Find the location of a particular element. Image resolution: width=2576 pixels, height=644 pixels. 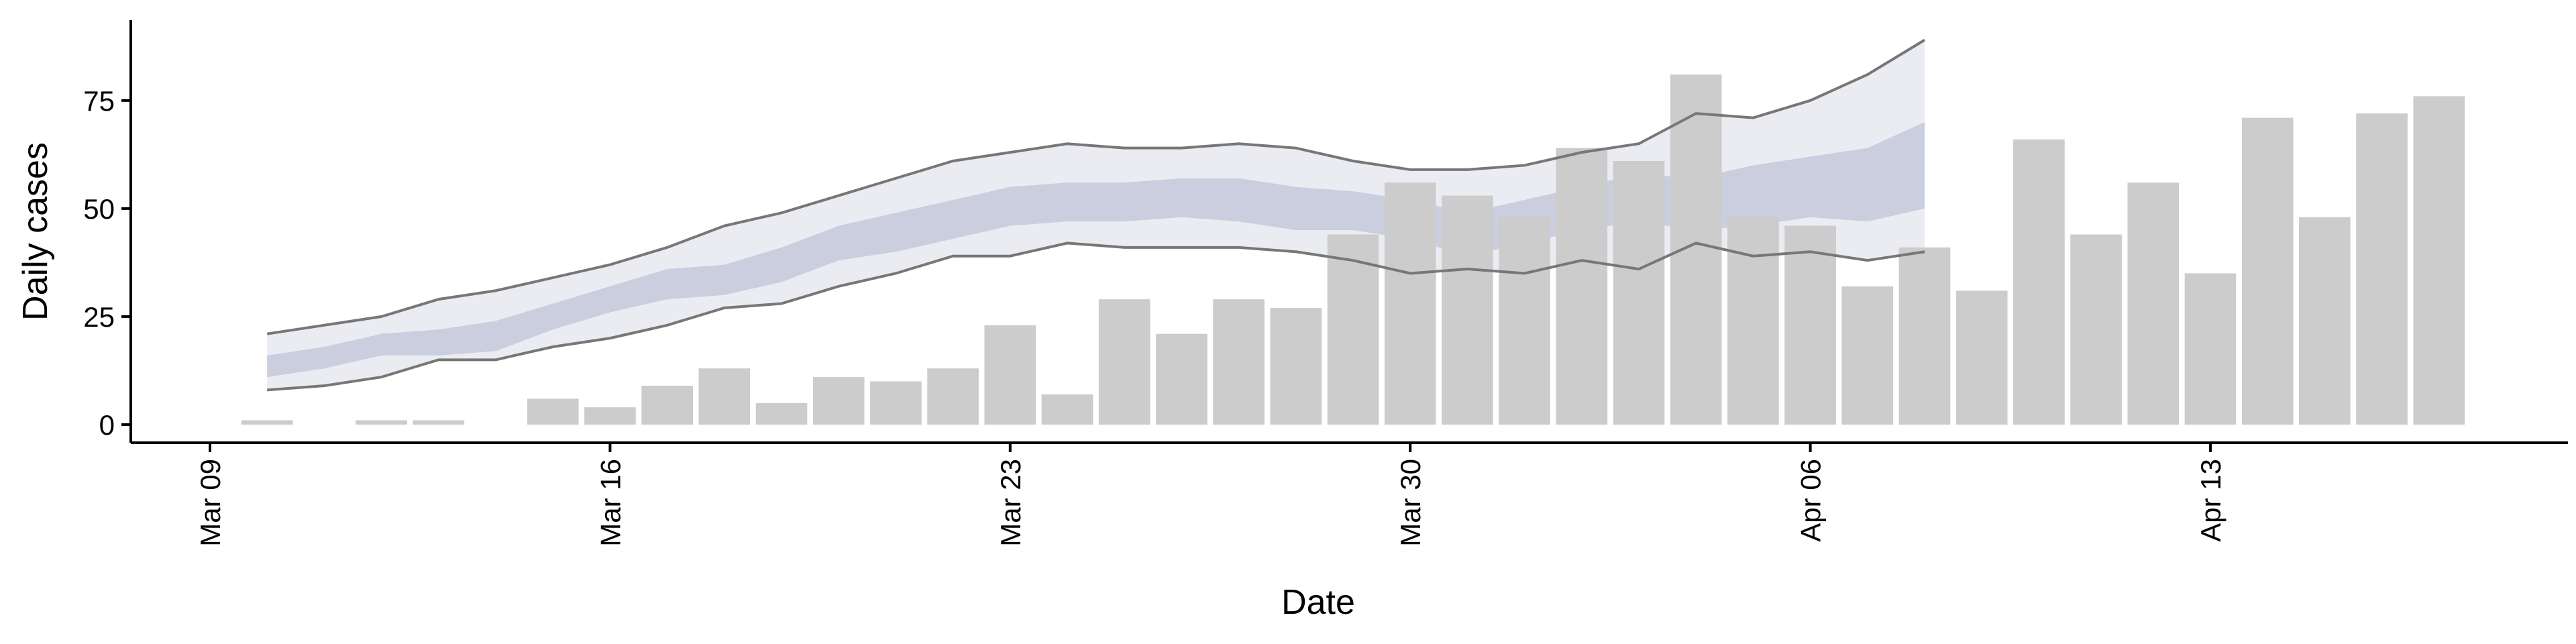

x-tick-label: Apr 06 is located at coordinates (1811, 500).